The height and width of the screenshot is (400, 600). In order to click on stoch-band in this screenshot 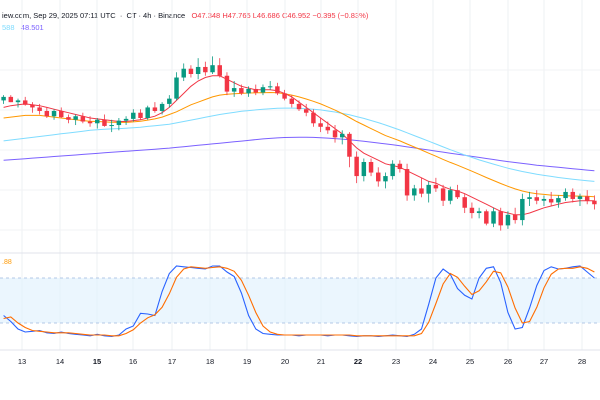, I will do `click(300, 300)`.